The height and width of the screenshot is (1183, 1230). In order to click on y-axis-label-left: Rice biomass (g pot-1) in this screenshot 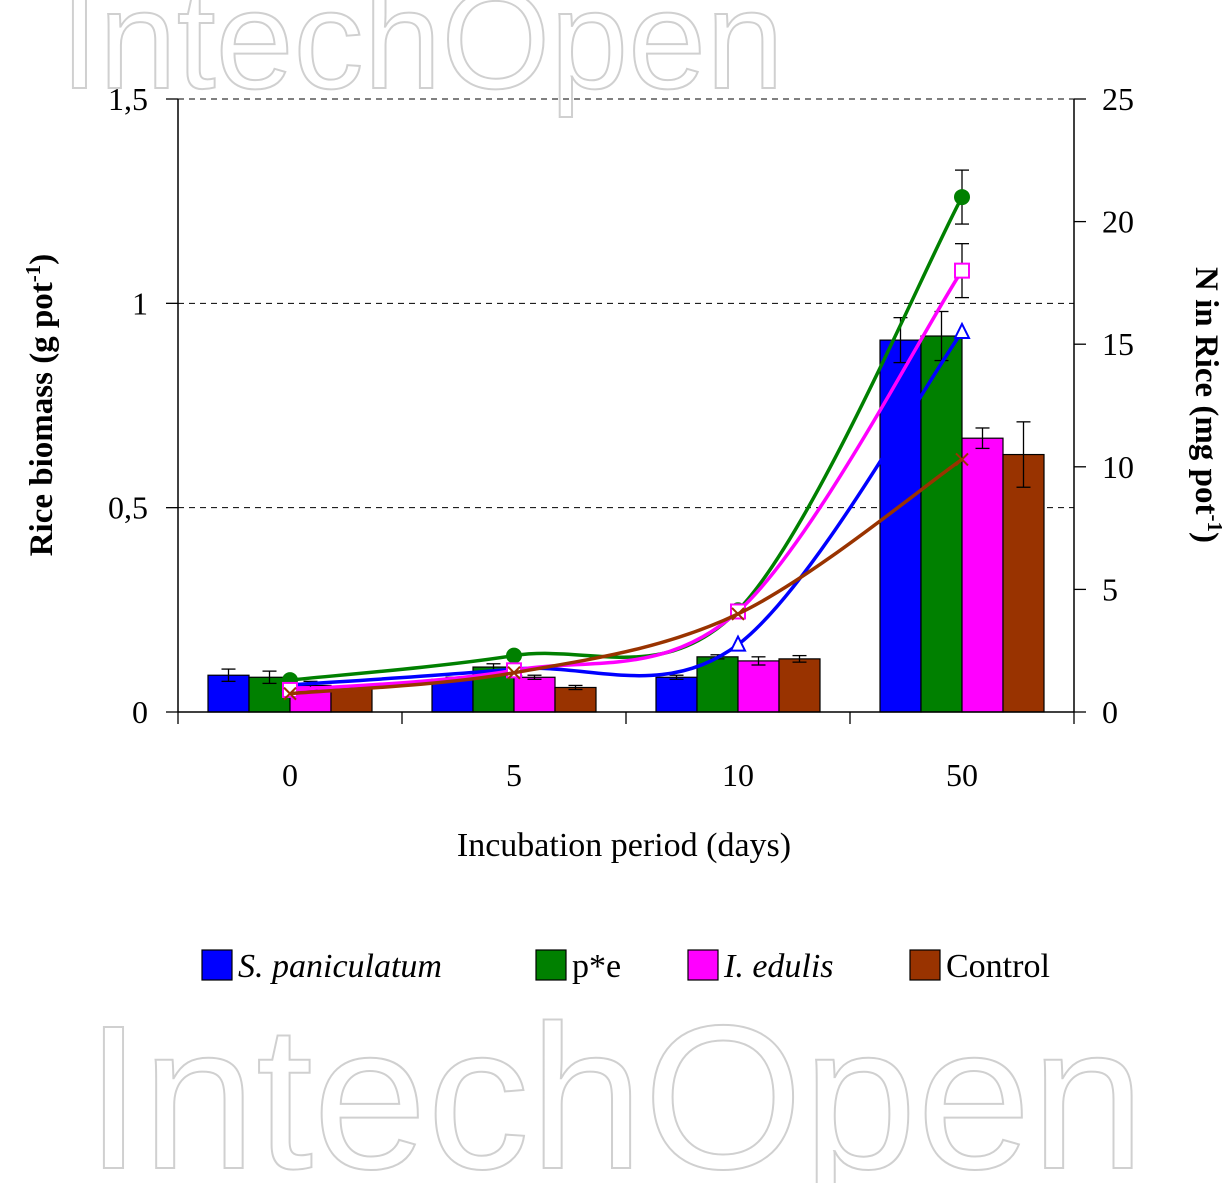, I will do `click(40, 405)`.